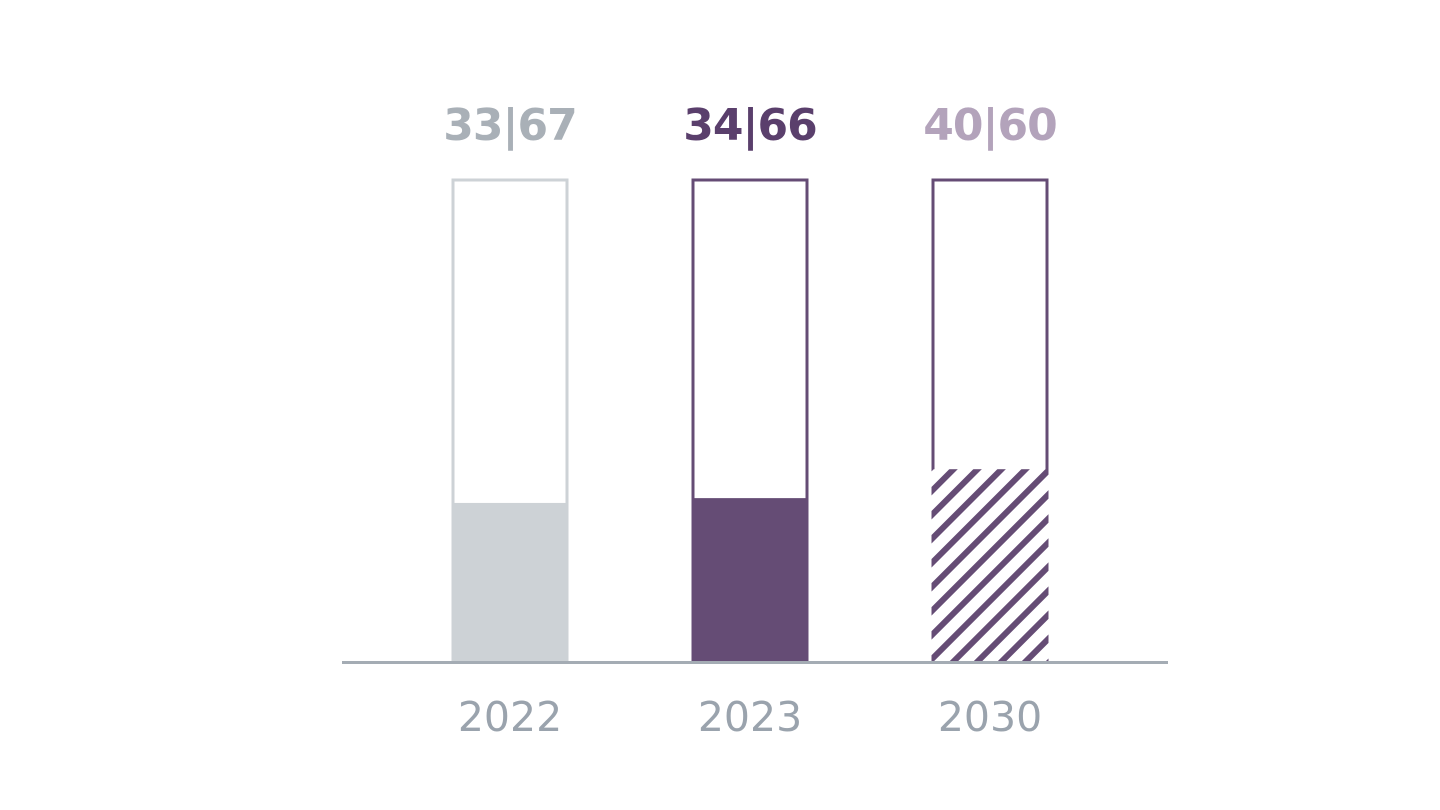 The height and width of the screenshot is (810, 1440). What do you see at coordinates (990, 717) in the screenshot?
I see `category-label-2030: 2030` at bounding box center [990, 717].